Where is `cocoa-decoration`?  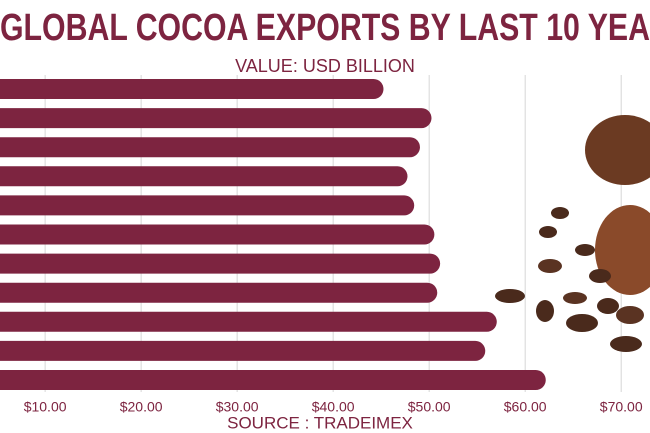 cocoa-decoration is located at coordinates (572, 233).